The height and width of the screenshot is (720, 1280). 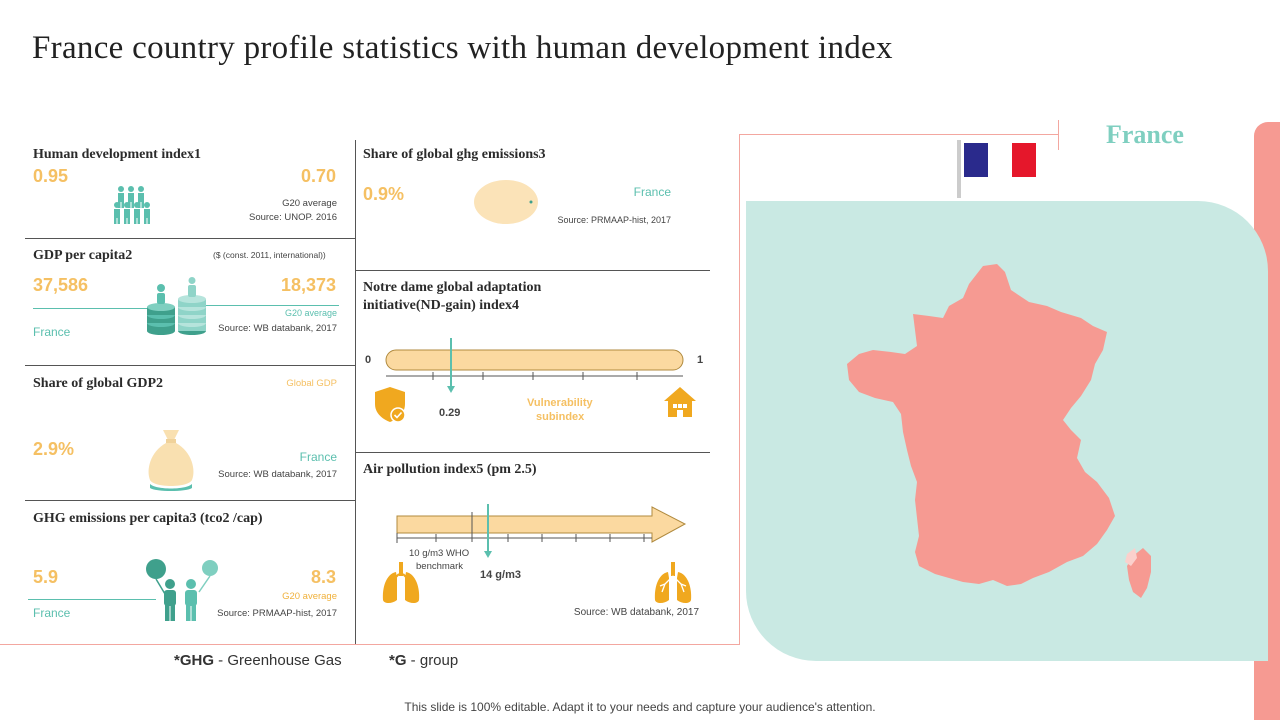 What do you see at coordinates (318, 457) in the screenshot?
I see `gdp-share-france-label: France` at bounding box center [318, 457].